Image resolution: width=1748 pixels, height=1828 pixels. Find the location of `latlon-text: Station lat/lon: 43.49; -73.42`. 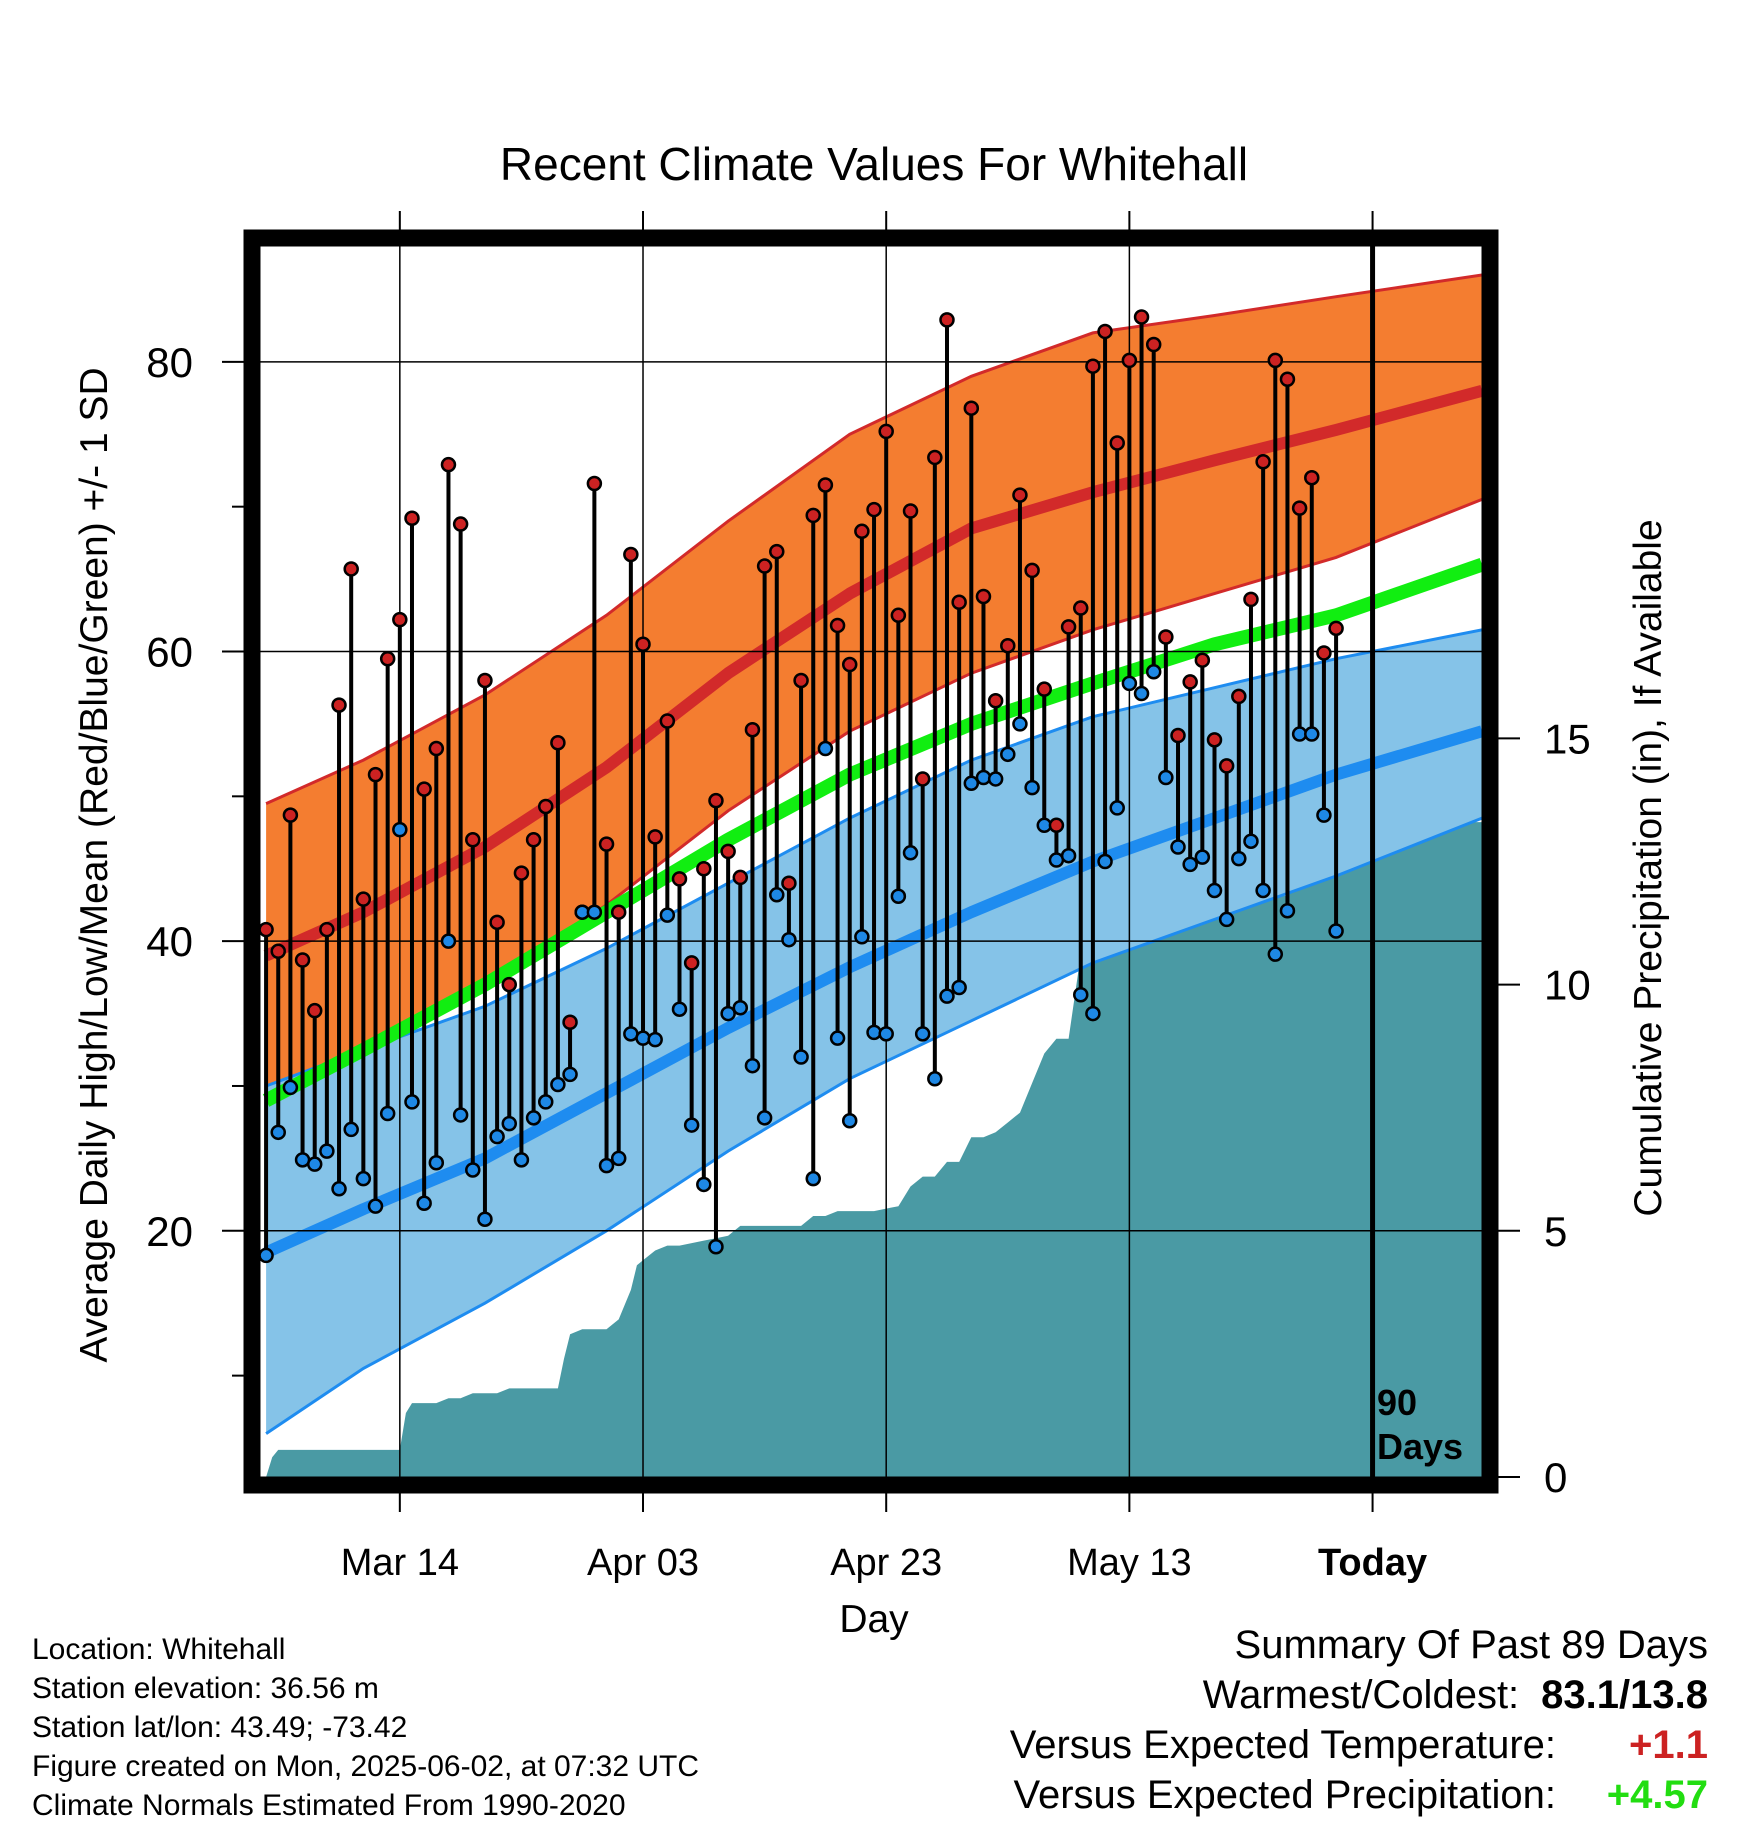

latlon-text: Station lat/lon: 43.49; -73.42 is located at coordinates (220, 1727).